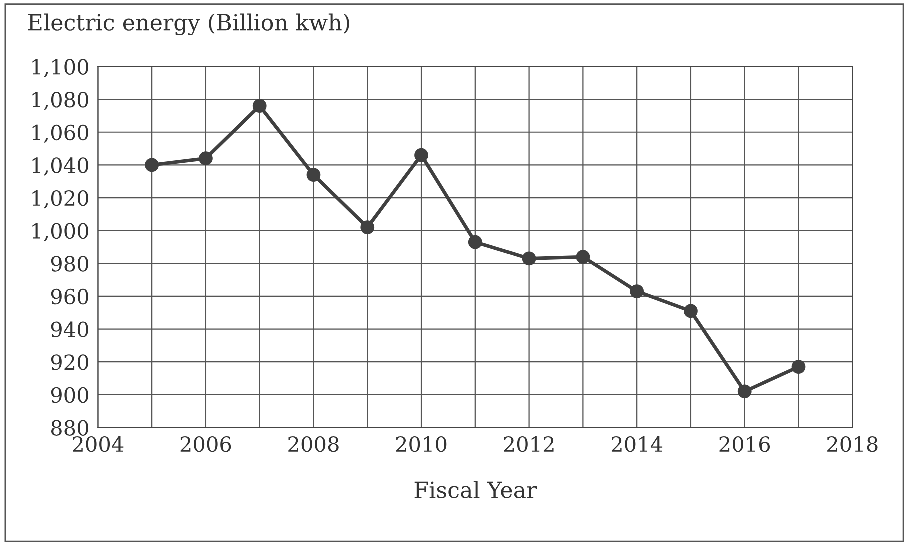 This screenshot has width=909, height=547. What do you see at coordinates (421, 444) in the screenshot?
I see `x-tick-label: 2010` at bounding box center [421, 444].